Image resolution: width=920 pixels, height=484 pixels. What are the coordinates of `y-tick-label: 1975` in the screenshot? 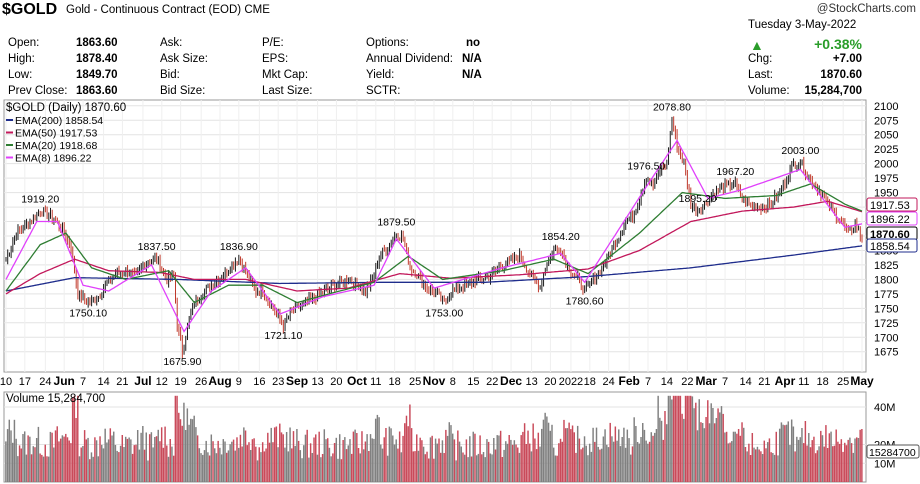 It's located at (886, 179).